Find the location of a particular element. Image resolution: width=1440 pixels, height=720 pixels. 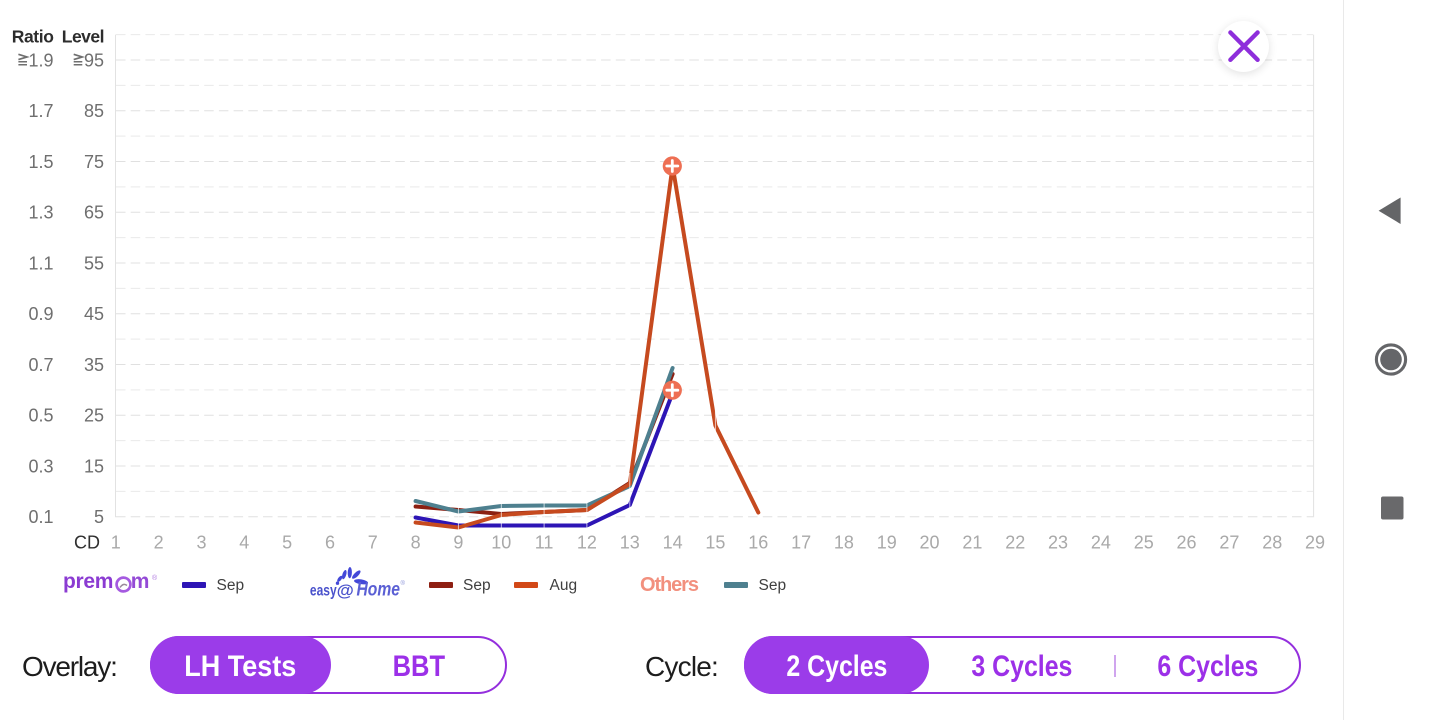

svg-text: 16 is located at coordinates (758, 543).